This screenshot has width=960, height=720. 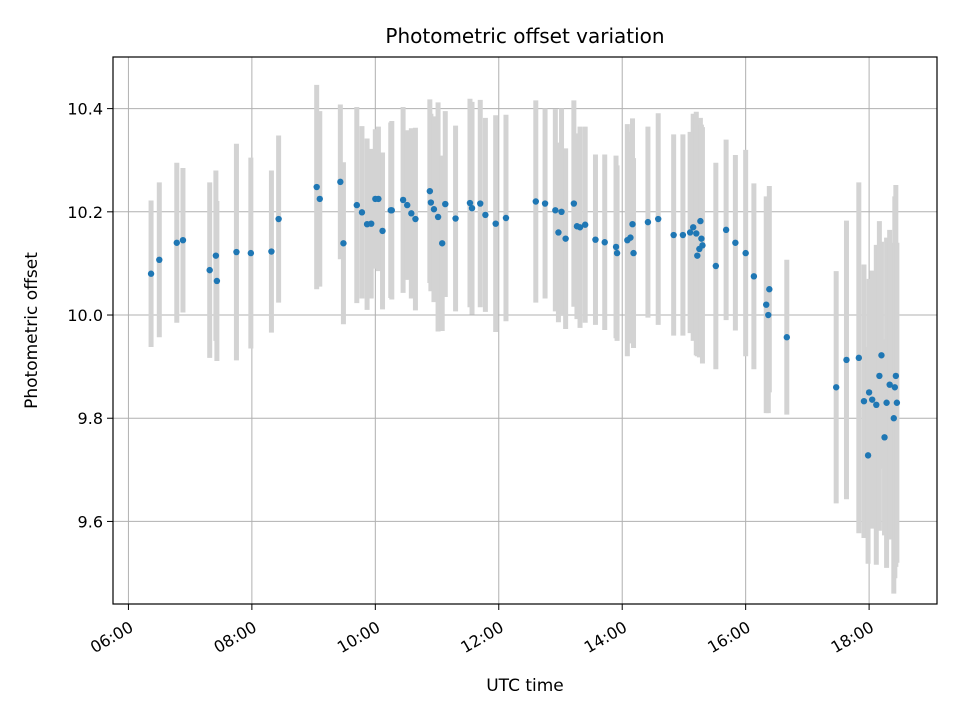 What do you see at coordinates (85, 315) in the screenshot?
I see `y-tick-label: 10.0` at bounding box center [85, 315].